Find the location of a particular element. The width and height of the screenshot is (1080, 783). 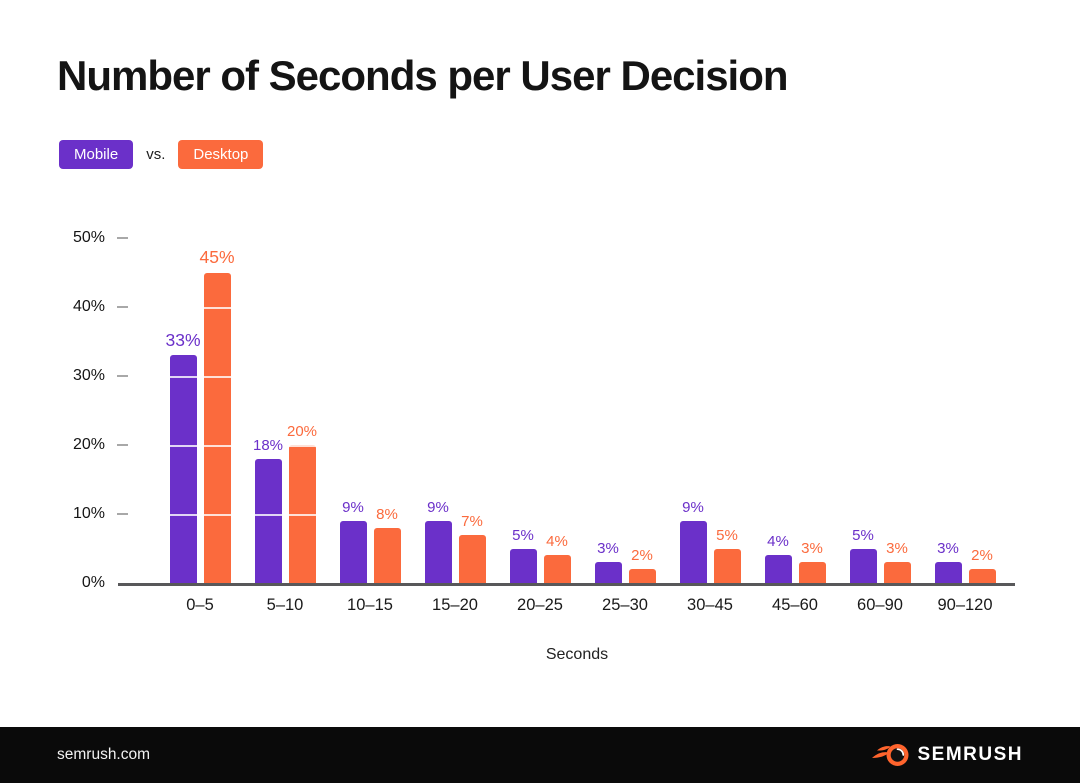

bar-value-mobile-10–15: 9% is located at coordinates (353, 507).